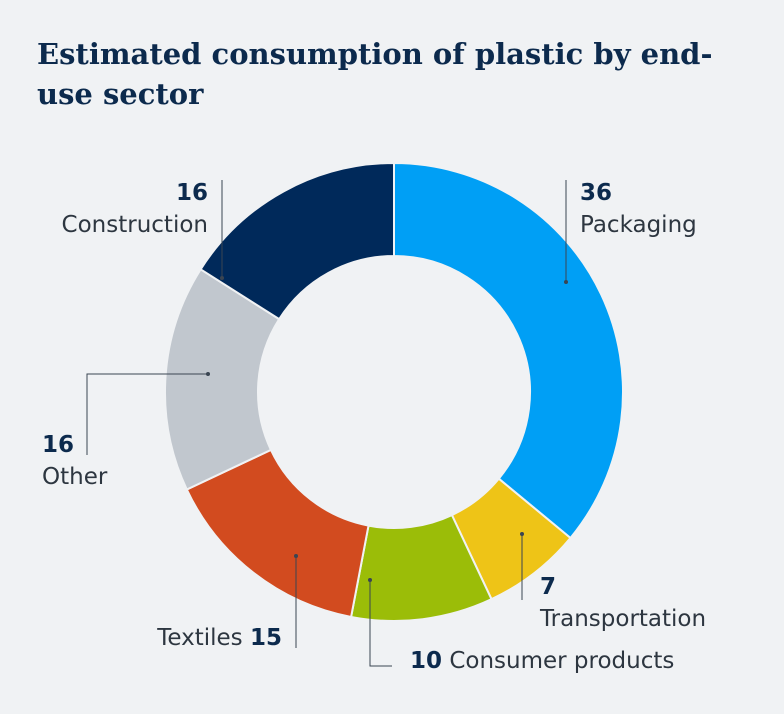  Describe the element at coordinates (296, 556) in the screenshot. I see `leader-dot-textiles` at that location.